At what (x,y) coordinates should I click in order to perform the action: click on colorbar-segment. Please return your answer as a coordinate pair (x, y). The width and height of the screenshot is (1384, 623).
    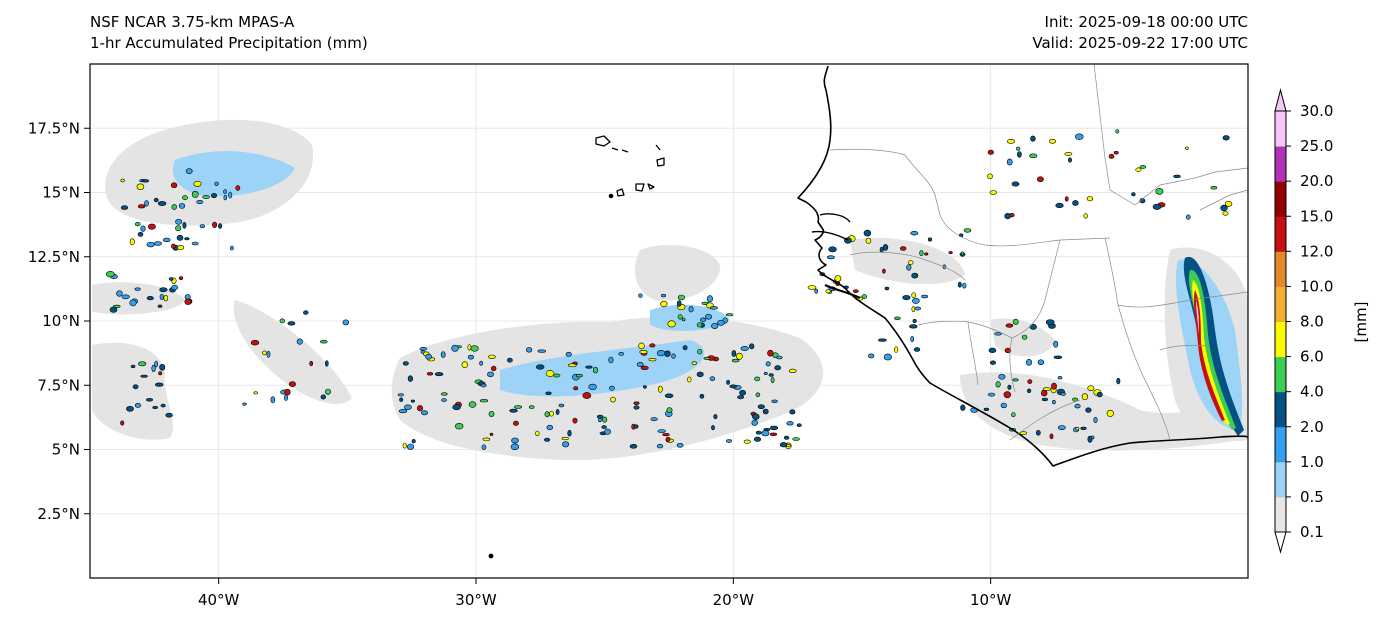
    Looking at the image, I should click on (1280, 444).